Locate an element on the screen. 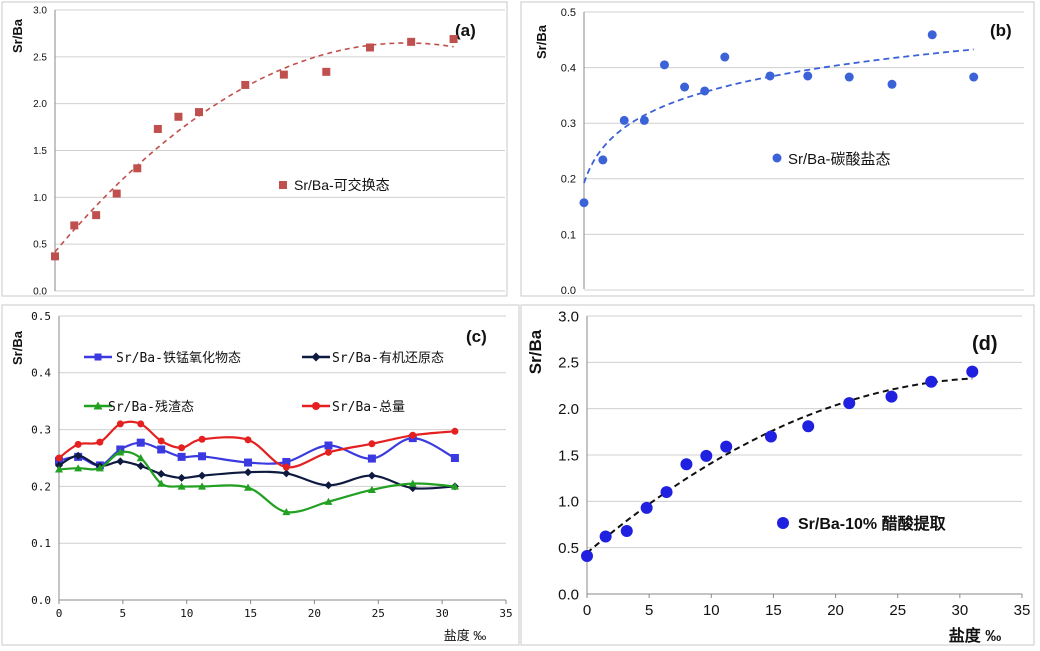  panel-a-trendline is located at coordinates (254, 147).